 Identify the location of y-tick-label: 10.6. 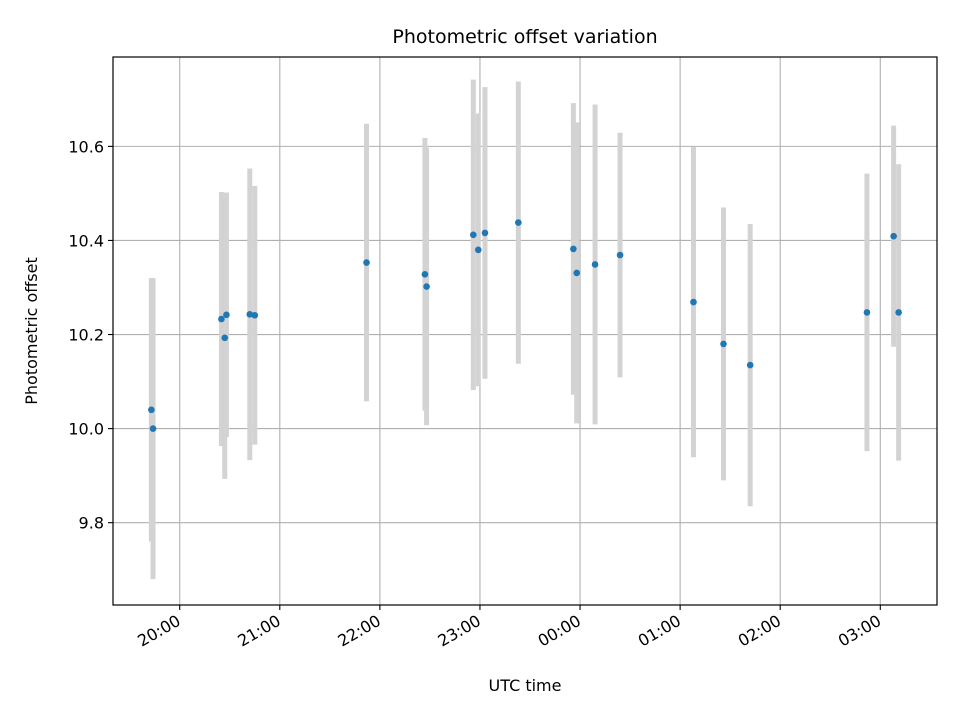
(86, 146).